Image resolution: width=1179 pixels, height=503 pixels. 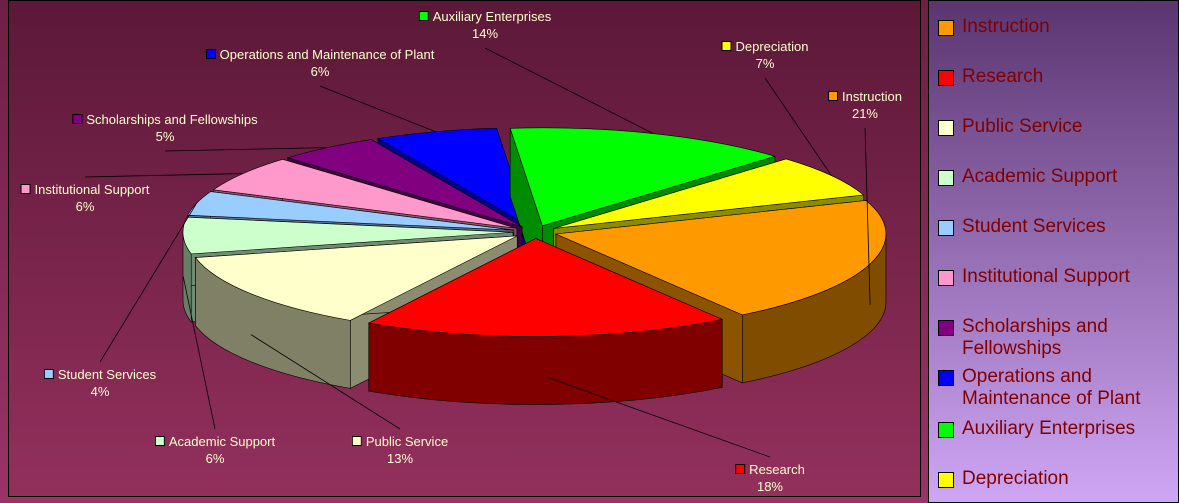 I want to click on legend-item: Institutional Support, so click(x=1054, y=277).